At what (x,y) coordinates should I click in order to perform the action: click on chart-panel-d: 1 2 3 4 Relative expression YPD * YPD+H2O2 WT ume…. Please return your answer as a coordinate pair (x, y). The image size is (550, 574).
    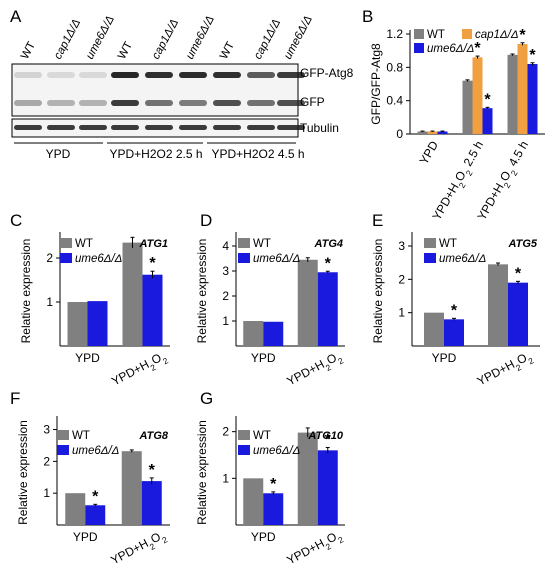
    Looking at the image, I should click on (270, 312).